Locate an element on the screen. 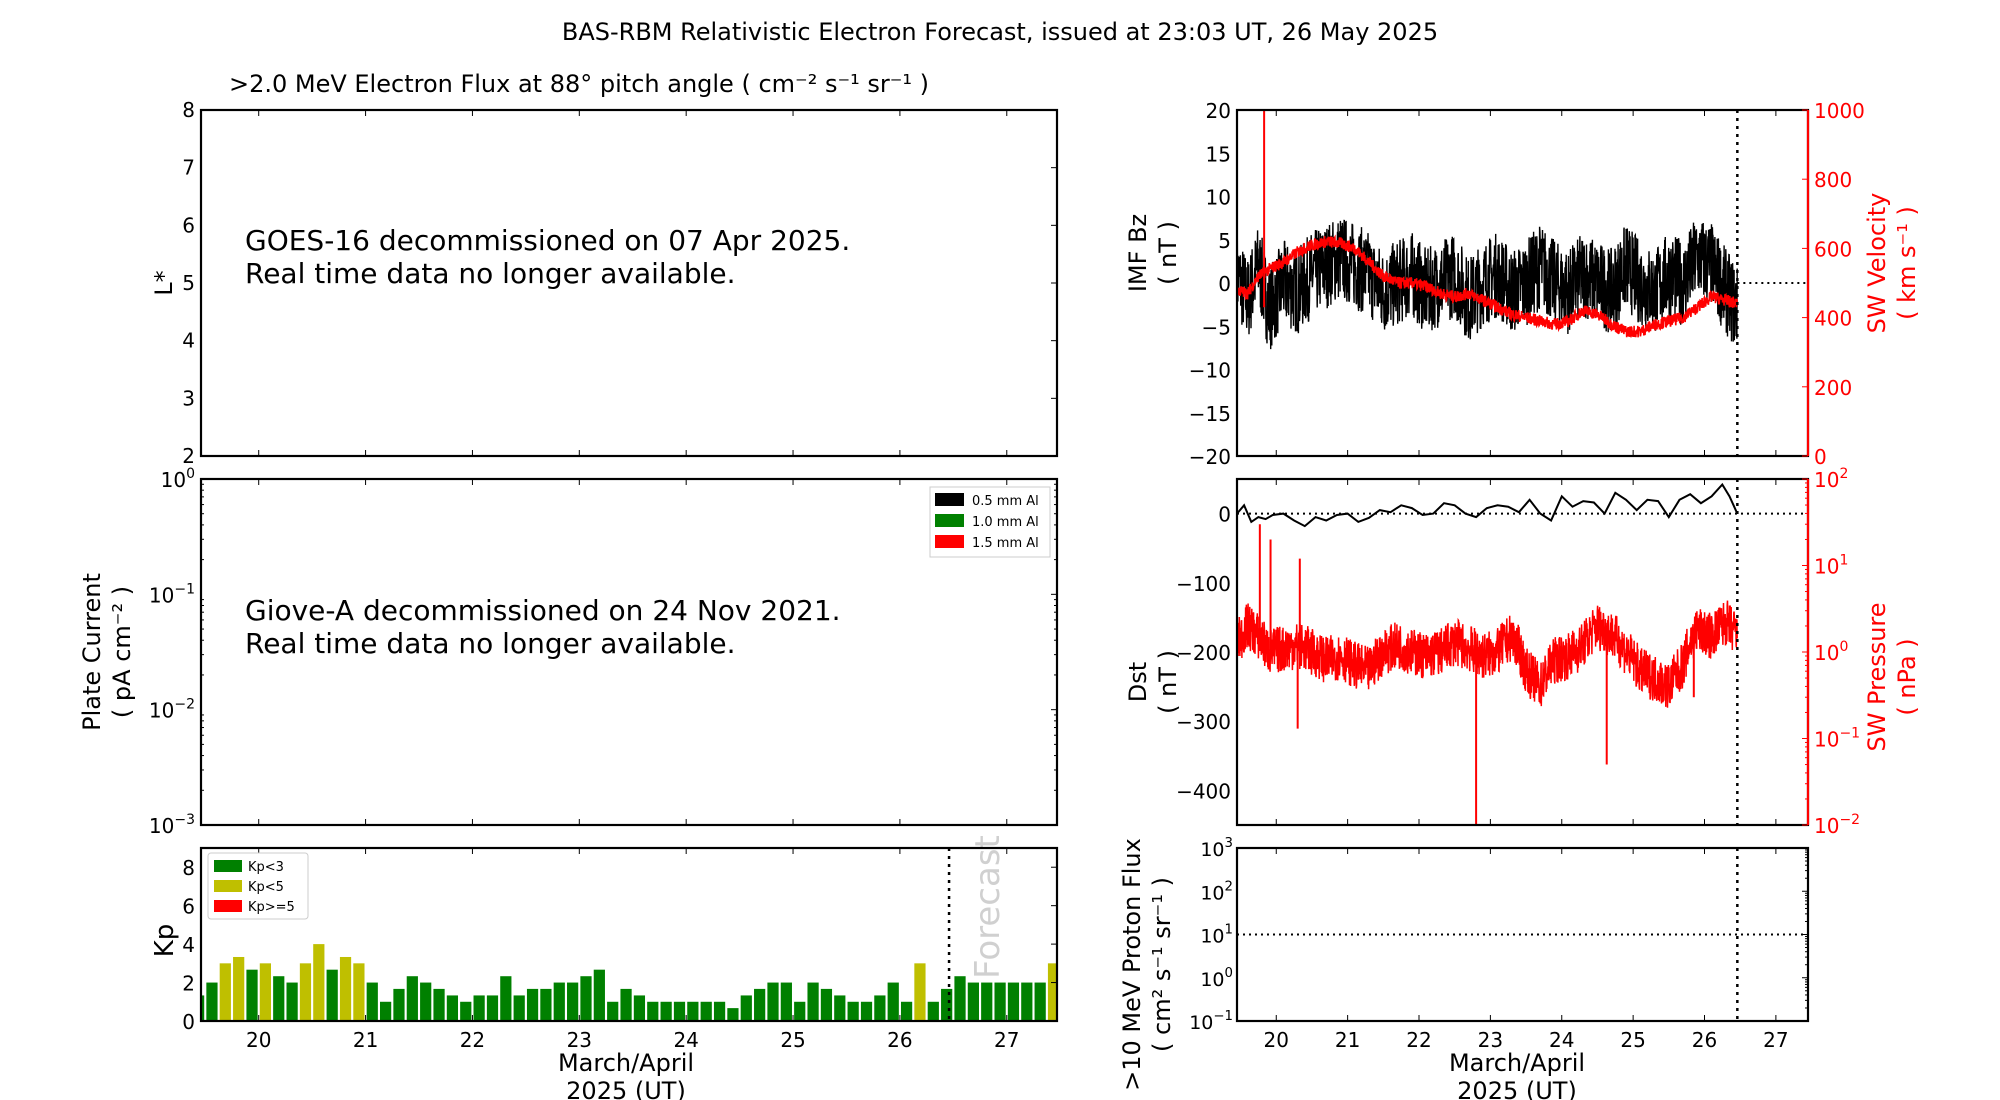 This screenshot has height=1100, width=2000. y2-tick-label: 200 is located at coordinates (1833, 388).